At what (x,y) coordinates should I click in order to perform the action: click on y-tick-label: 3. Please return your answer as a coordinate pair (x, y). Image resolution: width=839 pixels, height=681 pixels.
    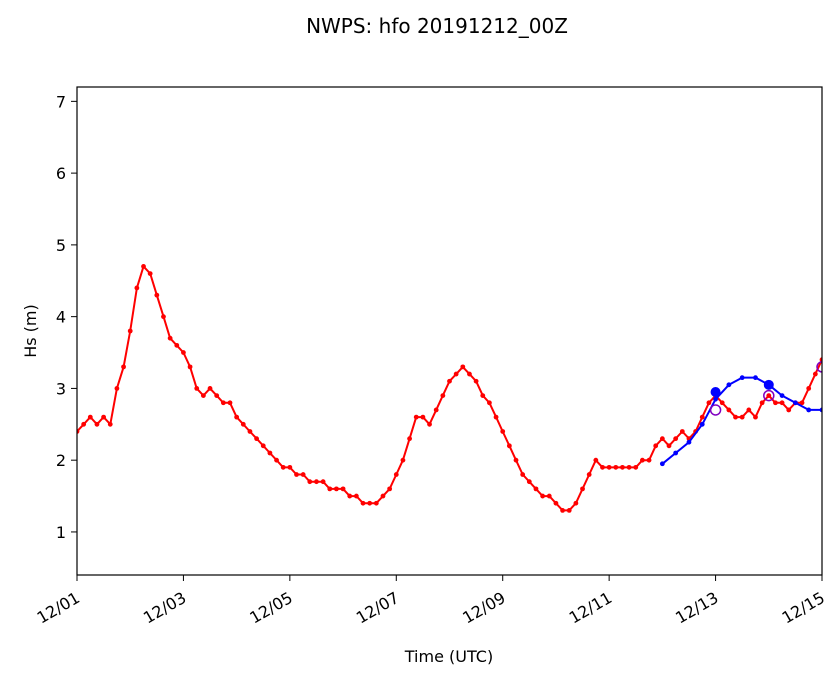
    Looking at the image, I should click on (61, 388).